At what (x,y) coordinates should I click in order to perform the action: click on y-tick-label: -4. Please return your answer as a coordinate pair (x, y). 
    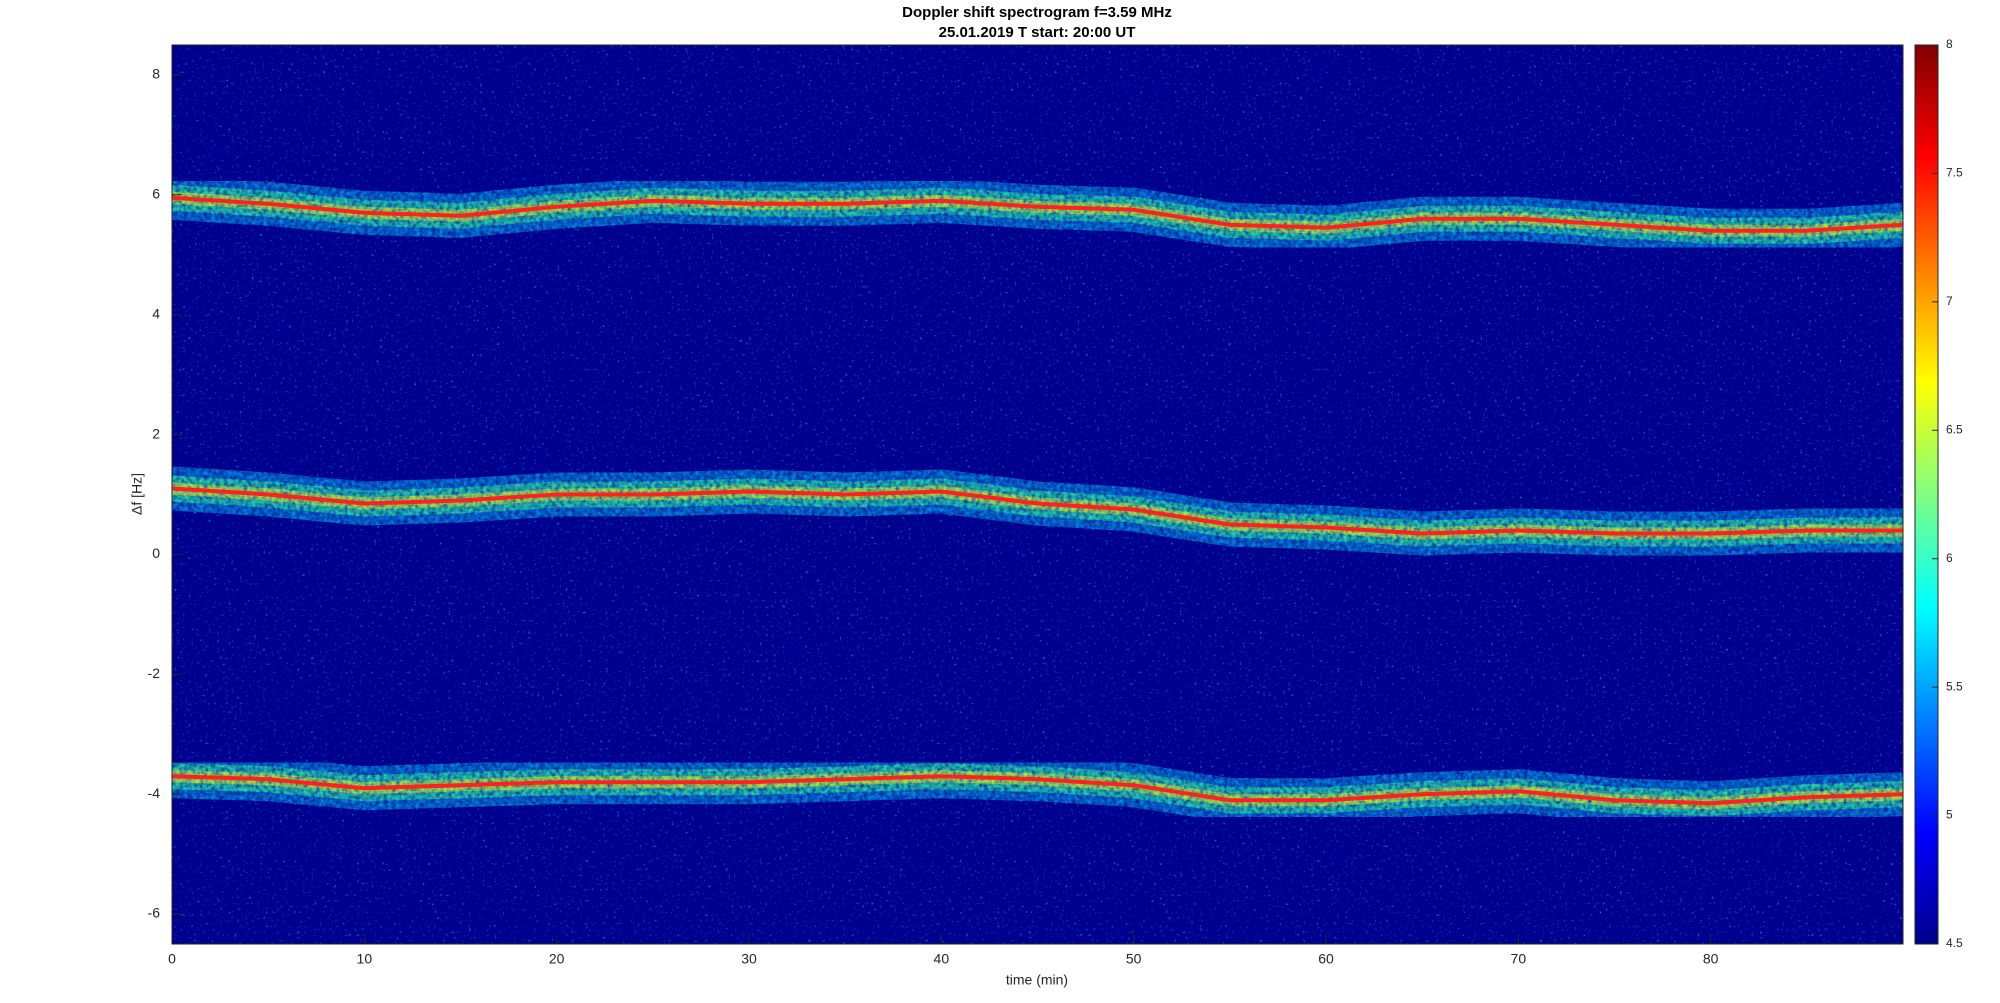
    Looking at the image, I should click on (154, 793).